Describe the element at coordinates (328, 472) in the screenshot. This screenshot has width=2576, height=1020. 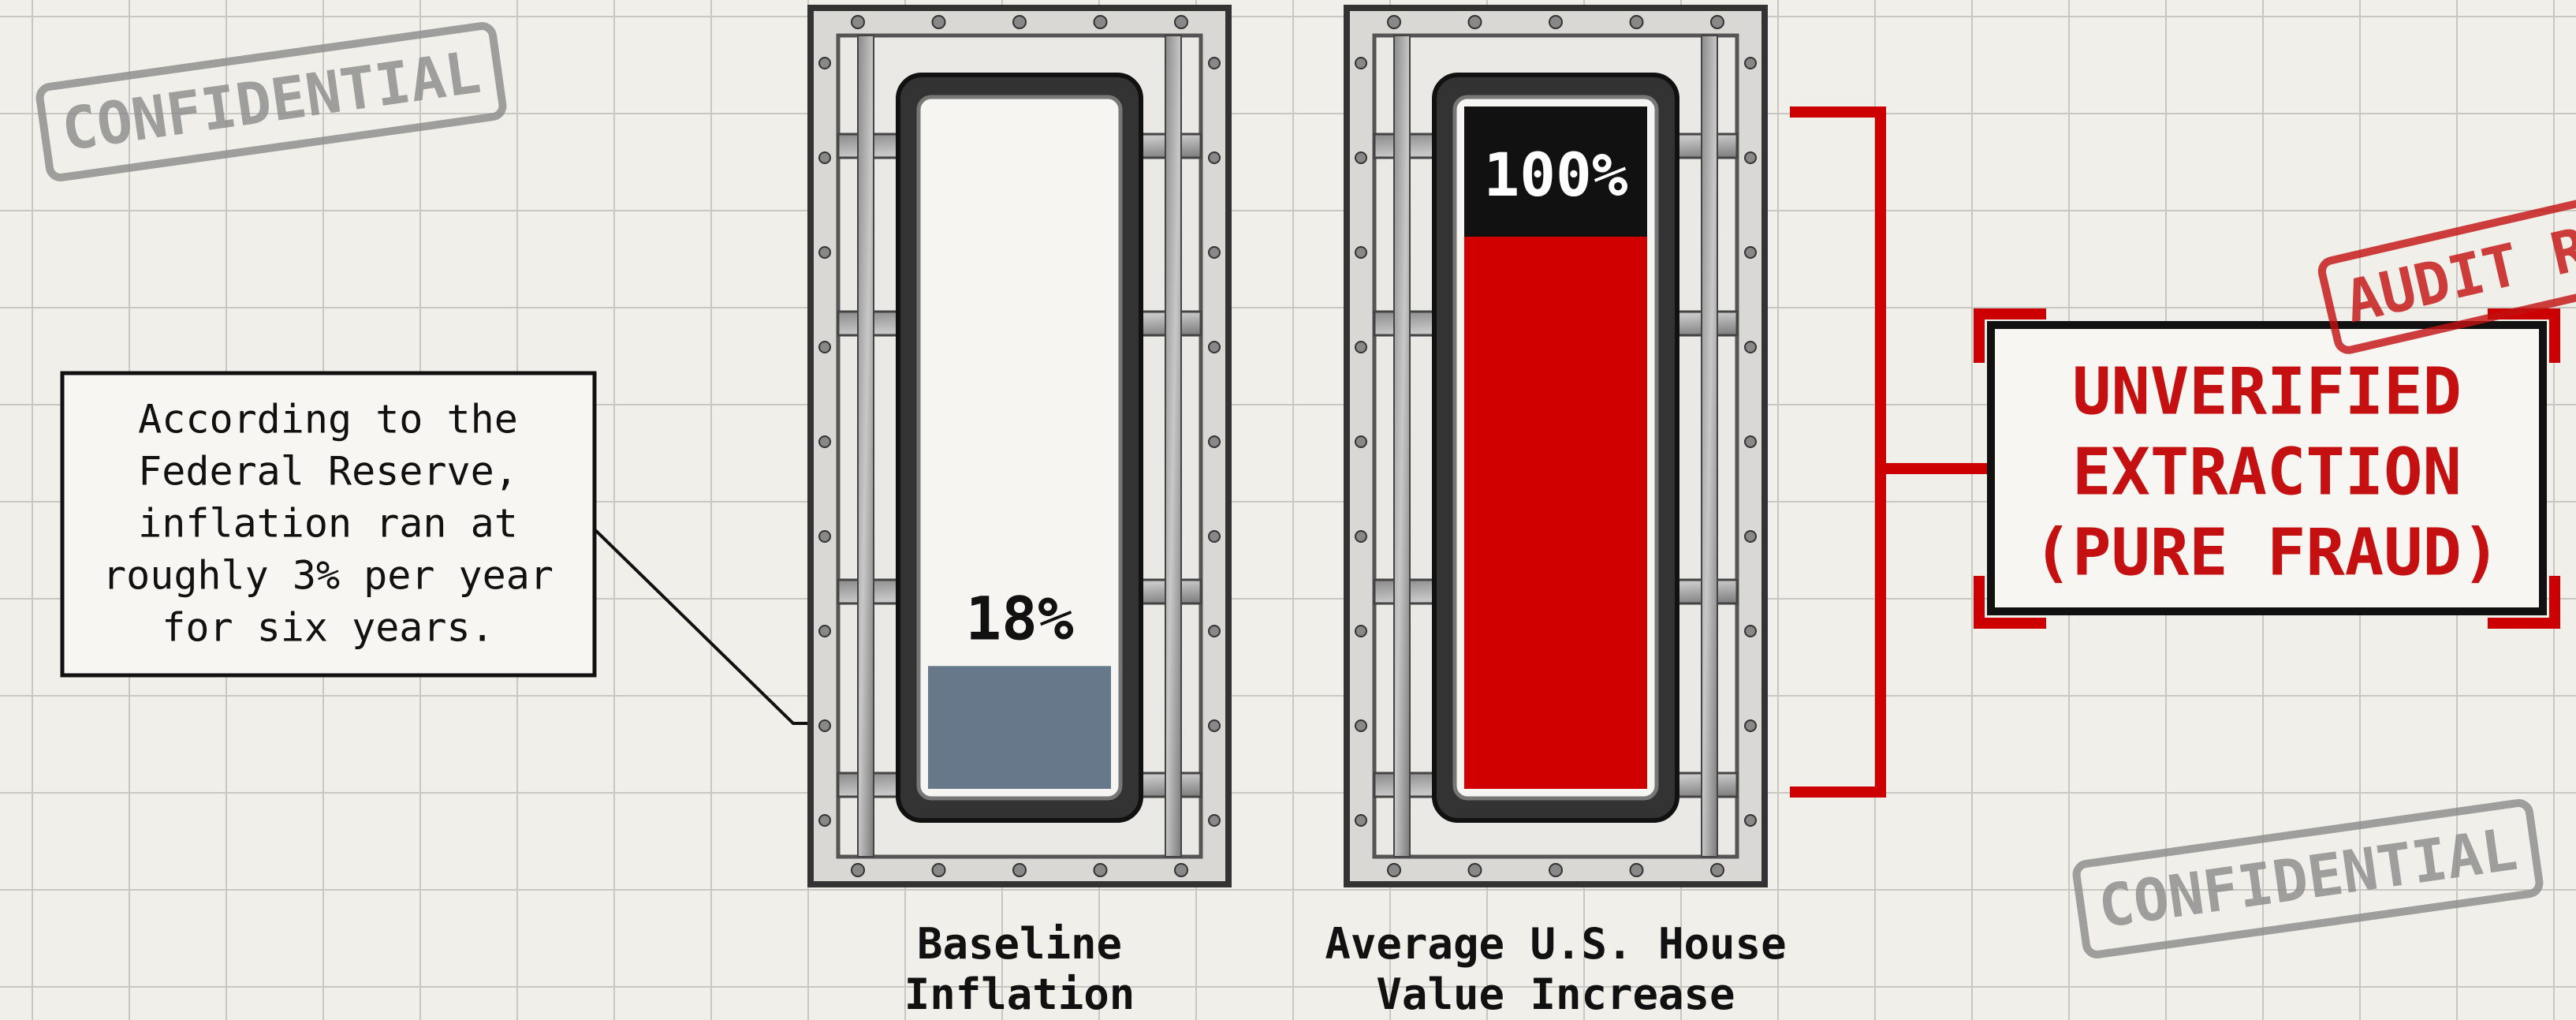
I see `callout-text: Federal Reserve,` at that location.